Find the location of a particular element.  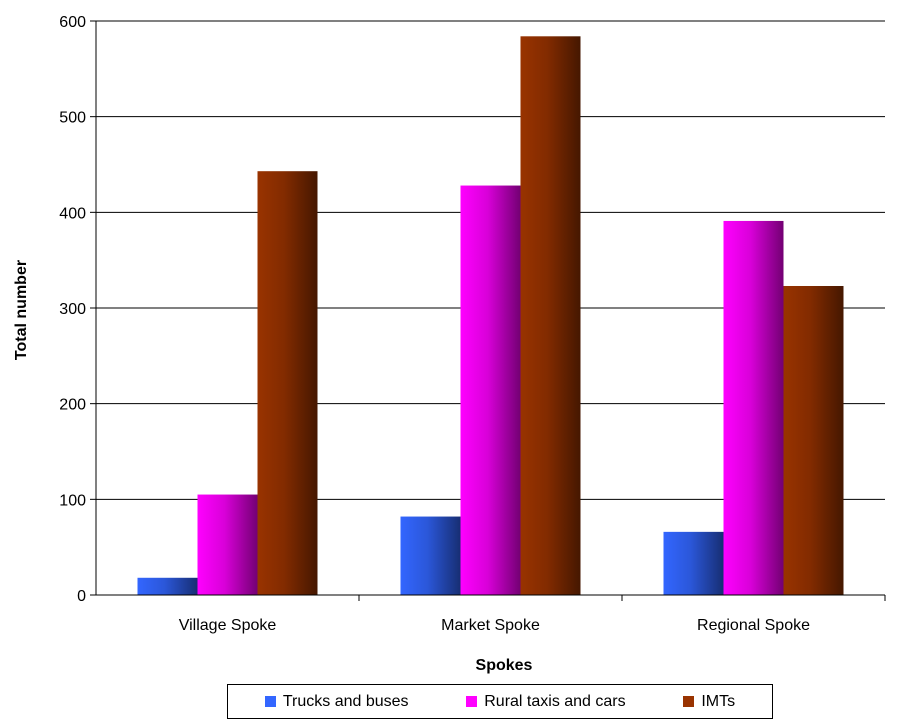

x-axis-title: Spokes is located at coordinates (504, 665).